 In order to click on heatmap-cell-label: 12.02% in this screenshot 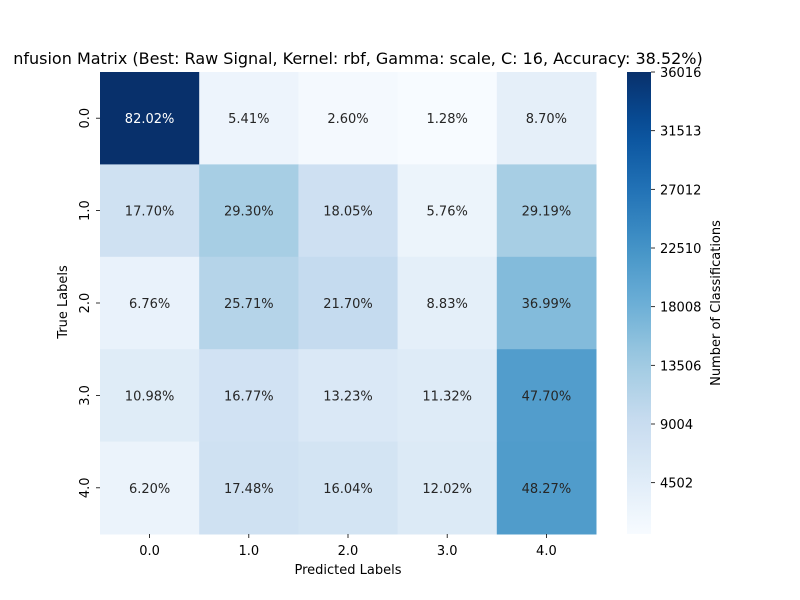, I will do `click(447, 489)`.